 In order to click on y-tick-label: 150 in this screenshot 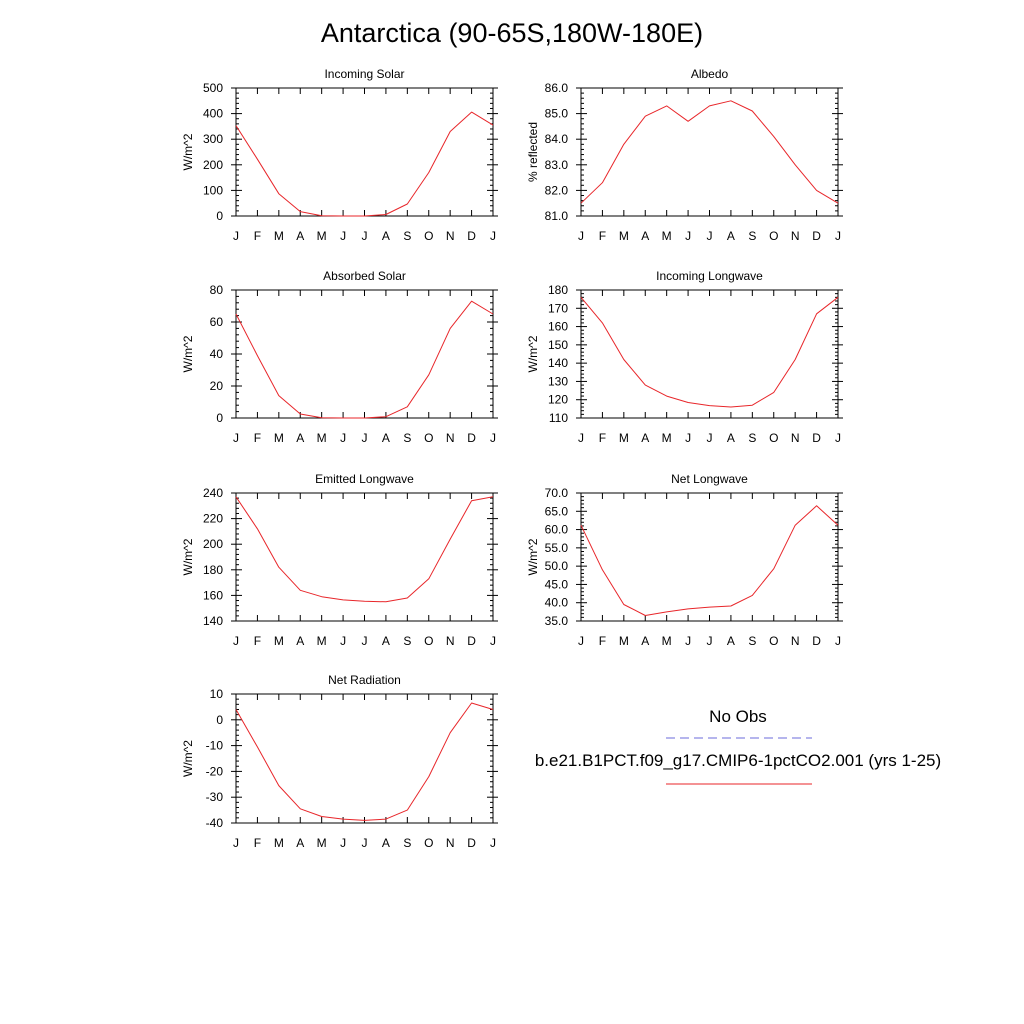, I will do `click(558, 345)`.